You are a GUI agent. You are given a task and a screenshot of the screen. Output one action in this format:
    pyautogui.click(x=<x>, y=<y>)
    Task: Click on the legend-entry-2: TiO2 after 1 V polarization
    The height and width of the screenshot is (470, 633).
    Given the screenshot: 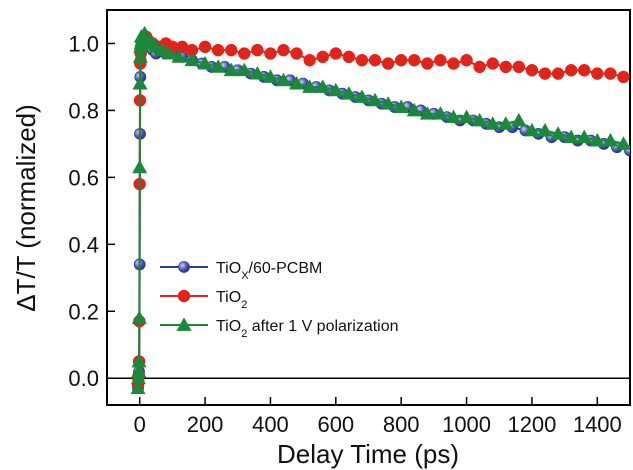 What is the action you would take?
    pyautogui.click(x=279, y=328)
    